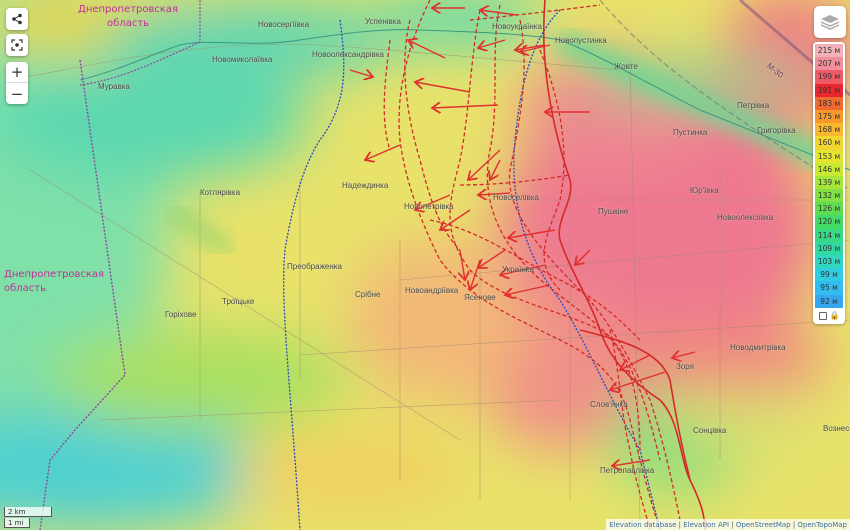  I want to click on legend-item: 160 м, so click(829, 143).